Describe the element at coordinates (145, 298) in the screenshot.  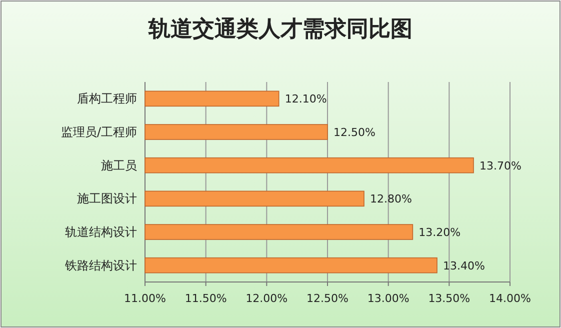
I see `x-tick-label: 11.00%` at that location.